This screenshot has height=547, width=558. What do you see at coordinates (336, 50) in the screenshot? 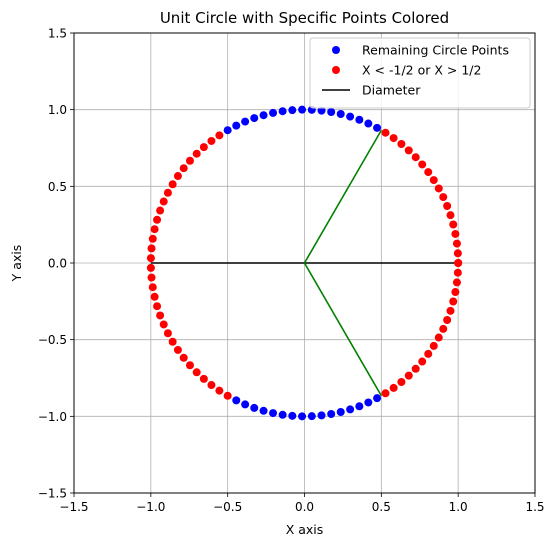
I see `legend-marker` at bounding box center [336, 50].